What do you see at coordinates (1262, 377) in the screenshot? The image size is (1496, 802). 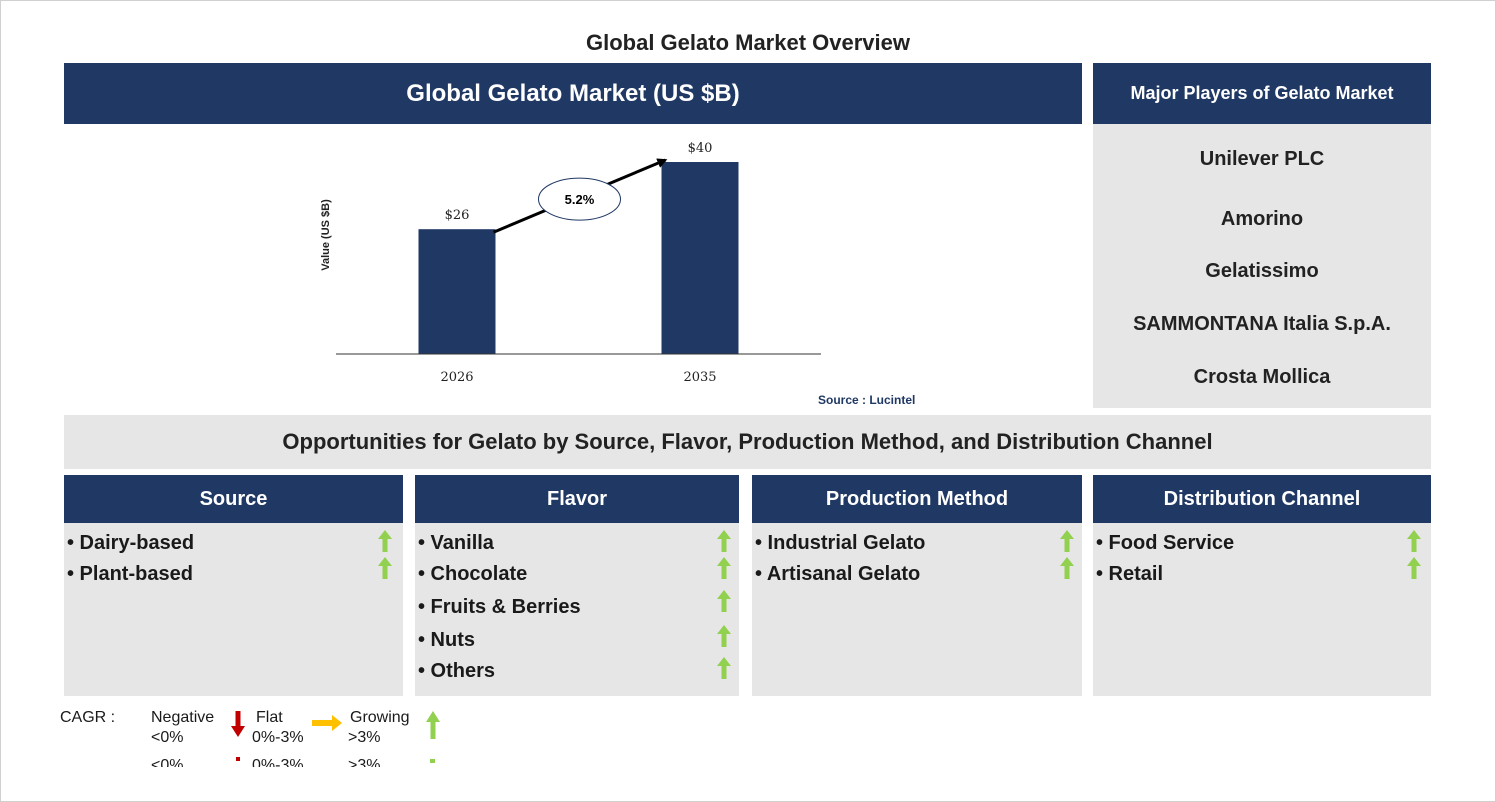 I see `player-item: Crosta Mollica` at bounding box center [1262, 377].